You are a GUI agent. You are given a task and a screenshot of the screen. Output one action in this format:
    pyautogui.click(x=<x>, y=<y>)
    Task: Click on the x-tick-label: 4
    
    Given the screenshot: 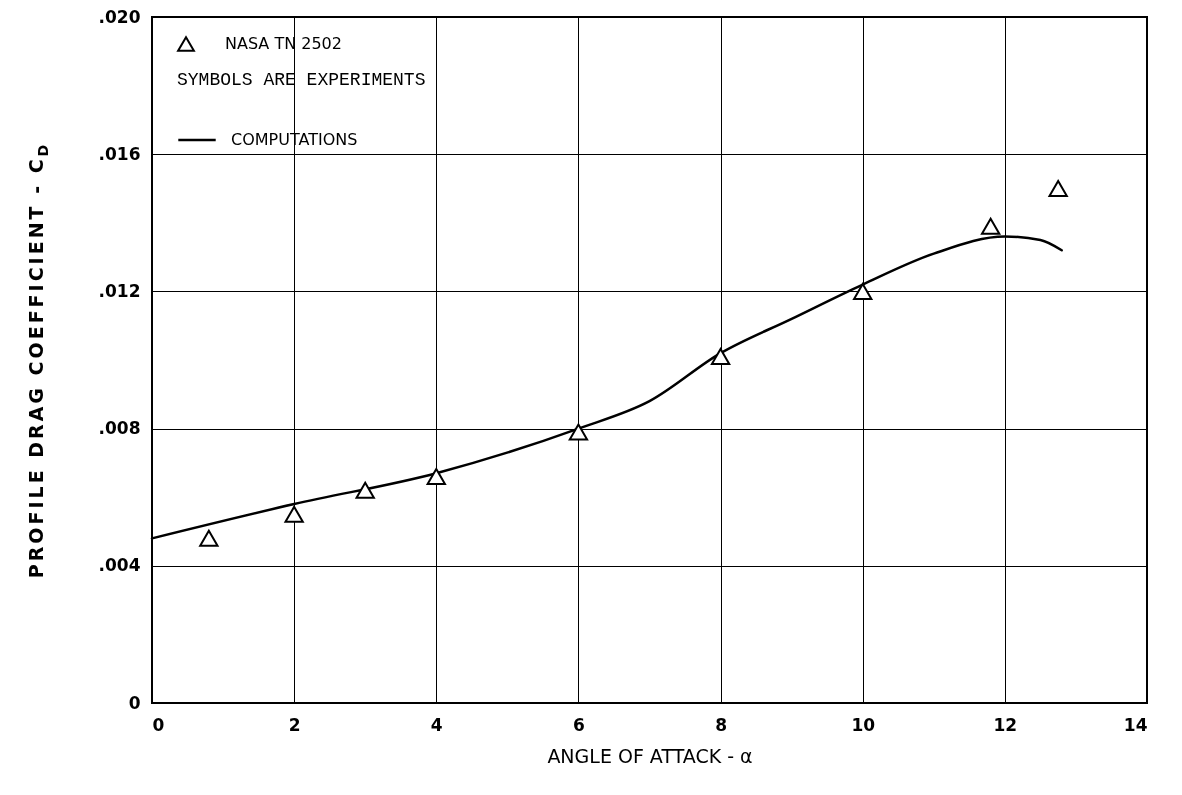 What is the action you would take?
    pyautogui.click(x=436, y=724)
    